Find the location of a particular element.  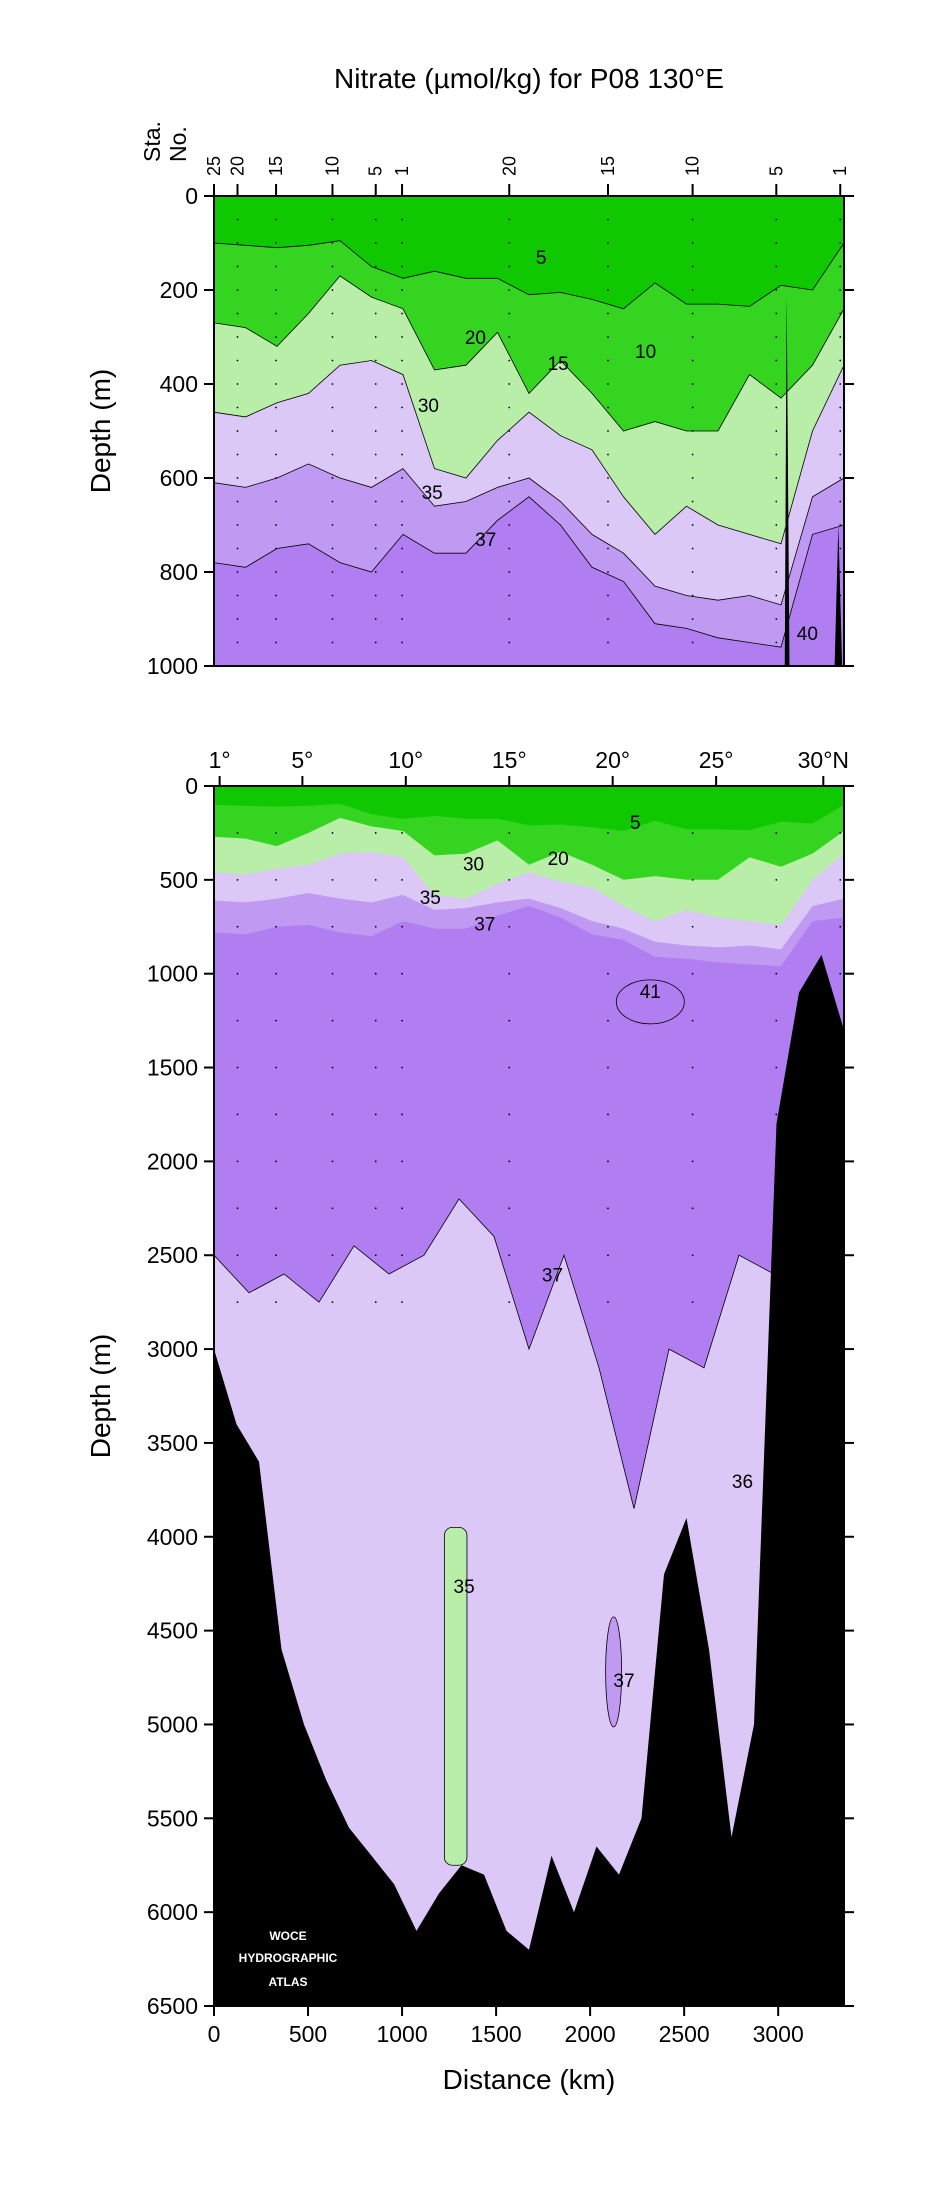

station-tick-label: 1 is located at coordinates (402, 171).